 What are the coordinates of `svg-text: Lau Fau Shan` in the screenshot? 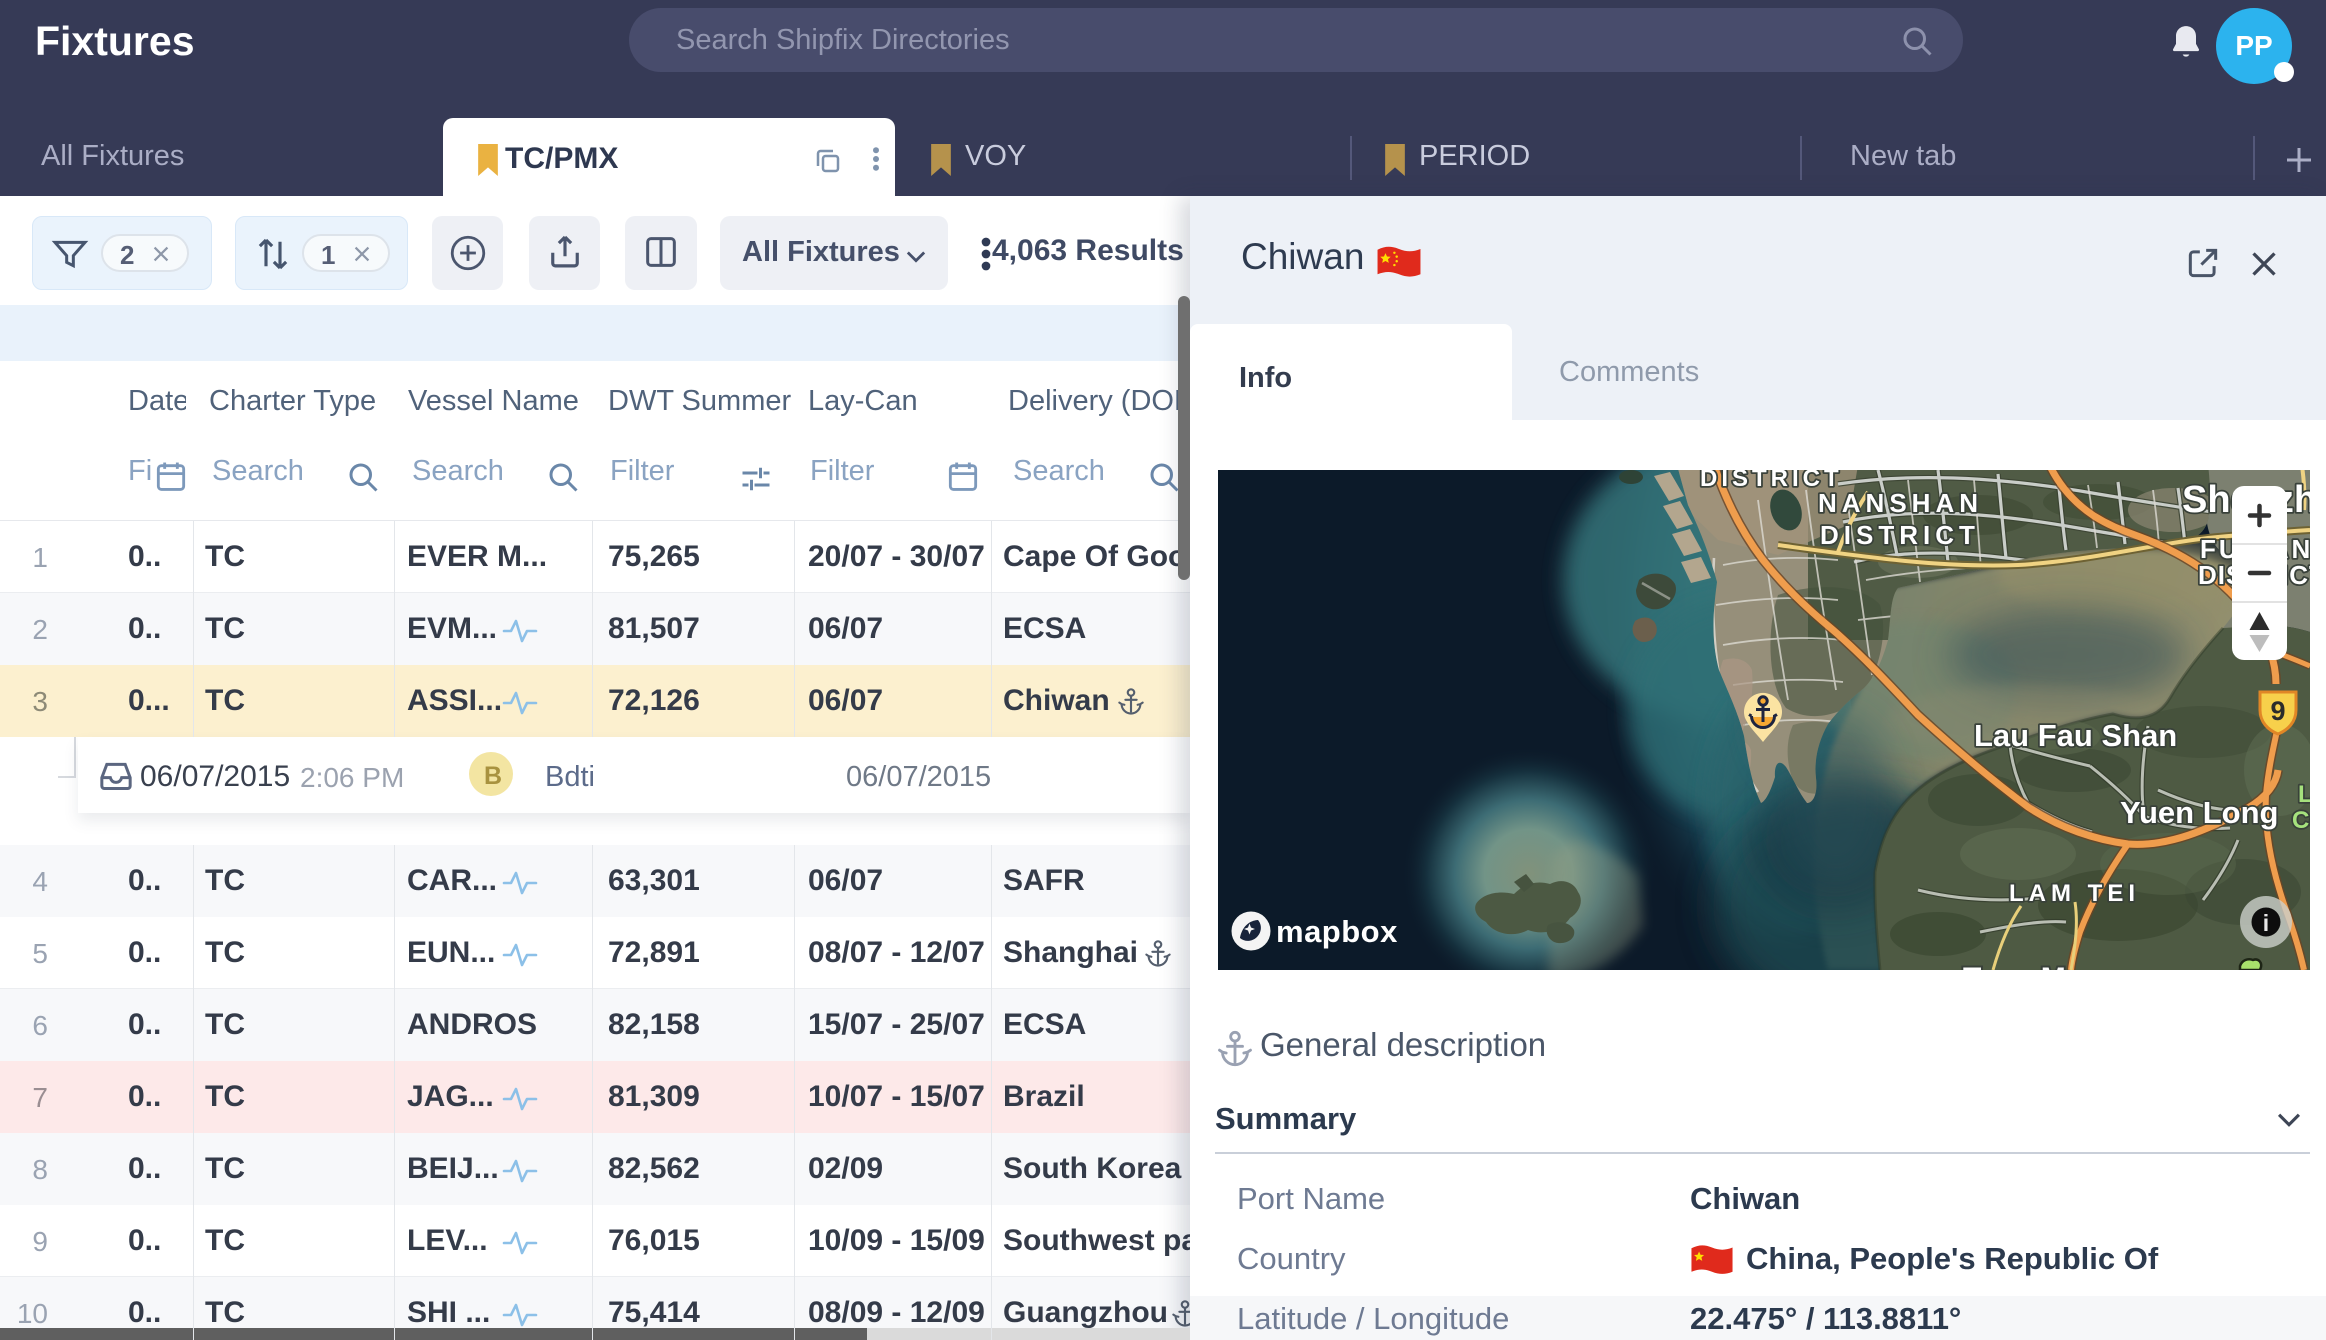 It's located at (2075, 735).